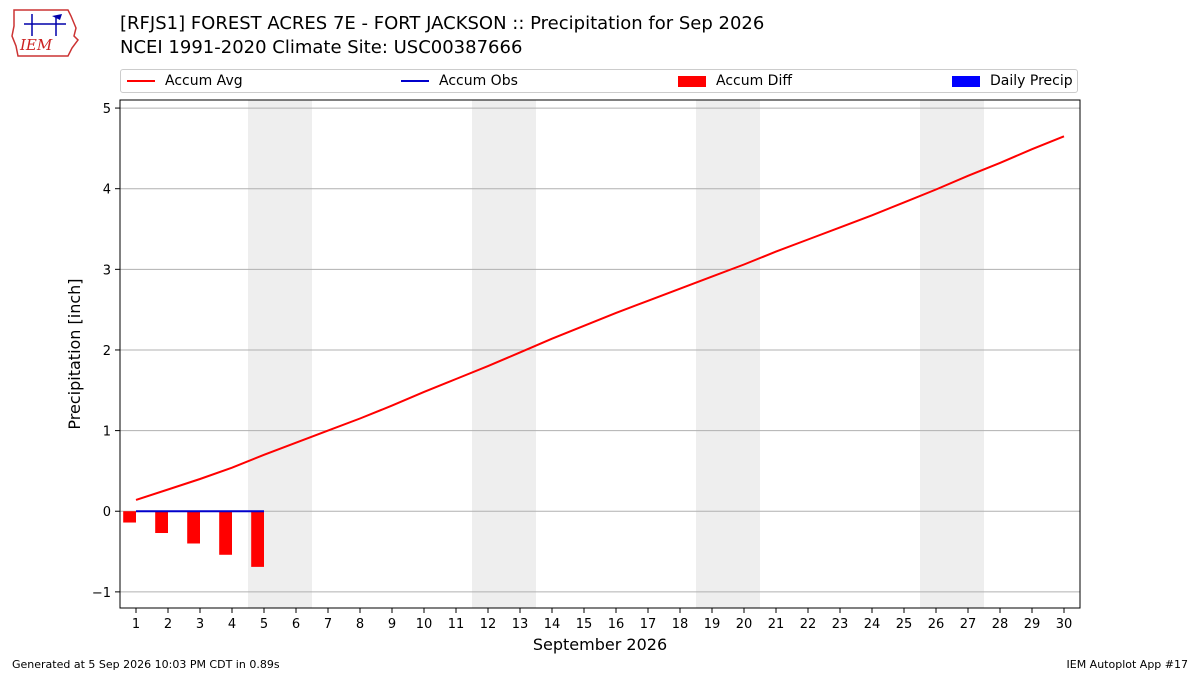  I want to click on y-axis-label: Precipitation [inch], so click(74, 353).